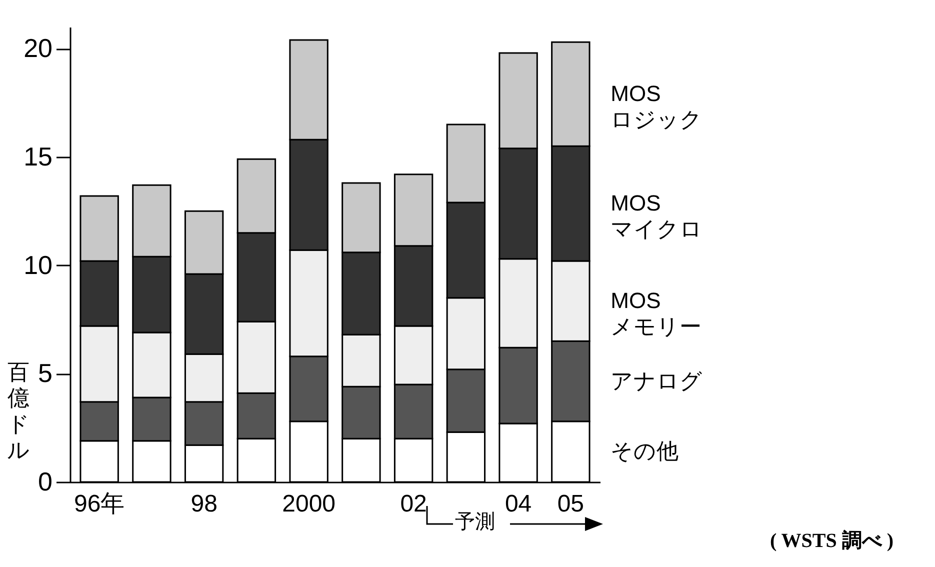 The image size is (935, 567). What do you see at coordinates (38, 265) in the screenshot?
I see `y-tick-label: 10` at bounding box center [38, 265].